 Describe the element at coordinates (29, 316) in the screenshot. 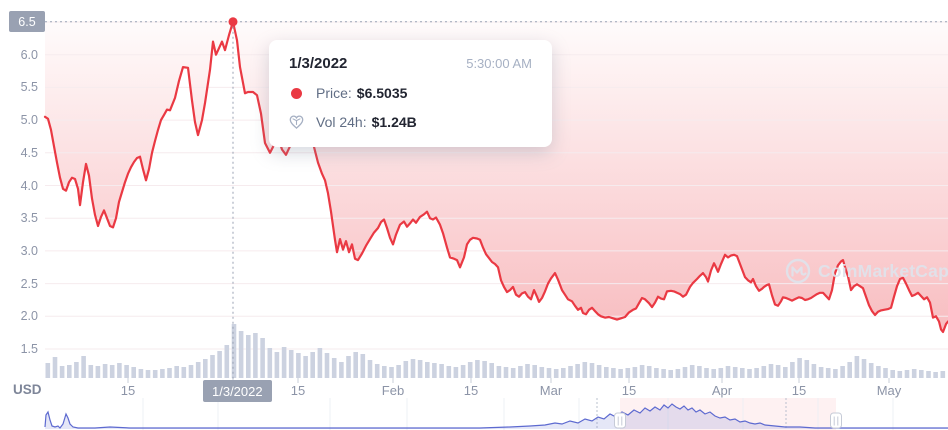

I see `y-axis-label: 2.0` at that location.